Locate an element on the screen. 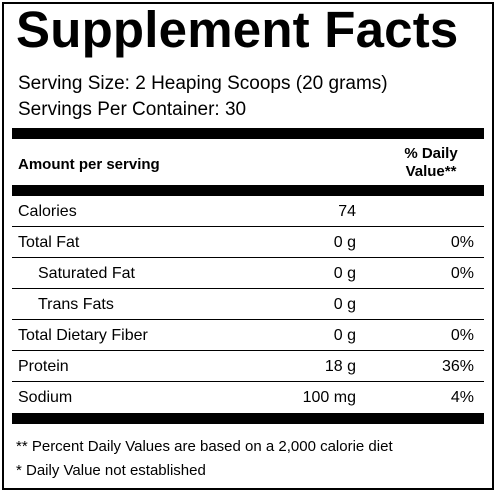 This screenshot has height=494, width=500. divider-bottom is located at coordinates (248, 418).